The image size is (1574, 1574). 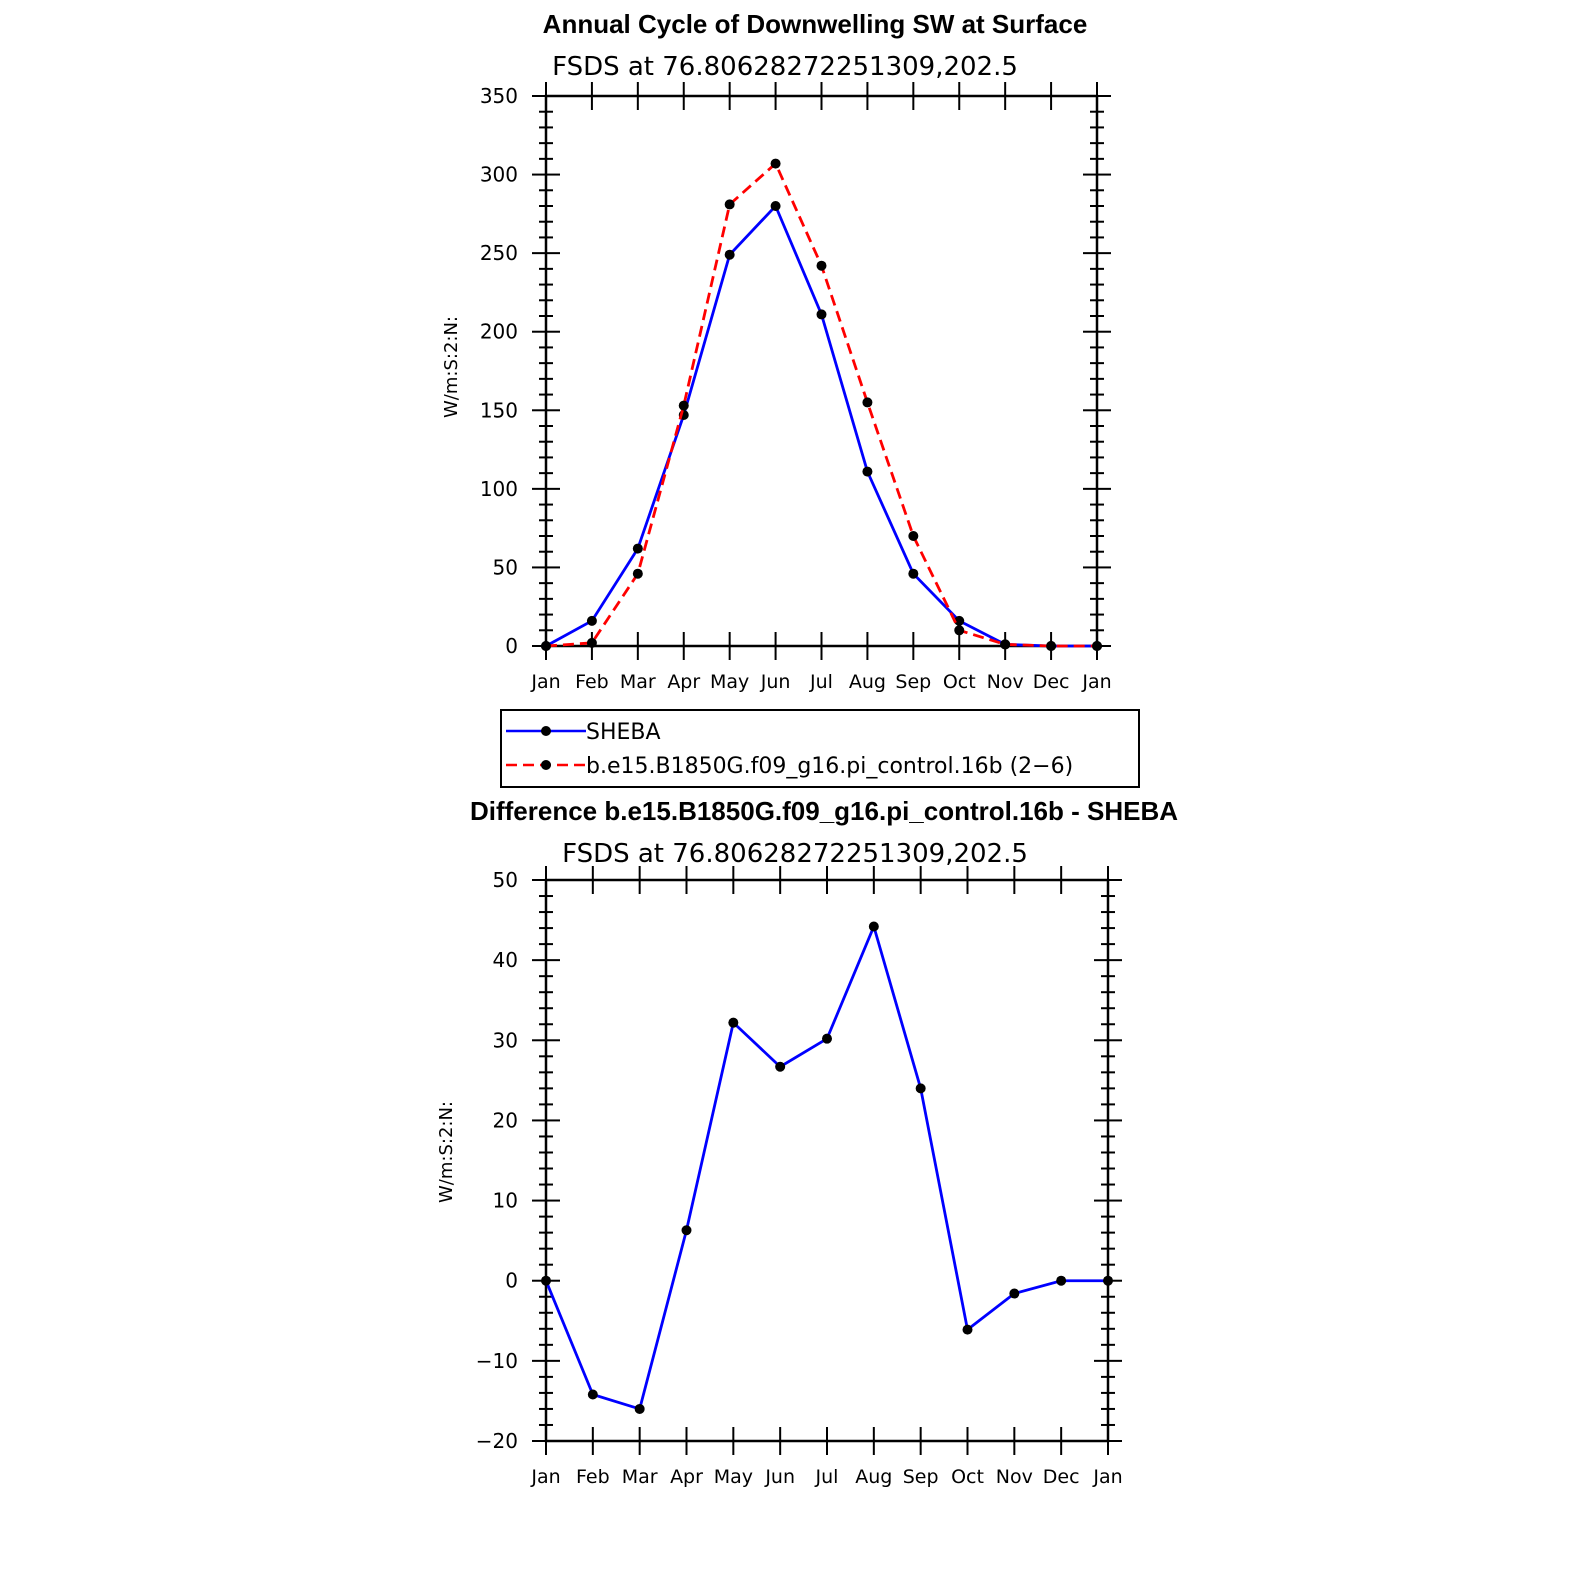 I want to click on series-secondary, so click(x=821, y=404).